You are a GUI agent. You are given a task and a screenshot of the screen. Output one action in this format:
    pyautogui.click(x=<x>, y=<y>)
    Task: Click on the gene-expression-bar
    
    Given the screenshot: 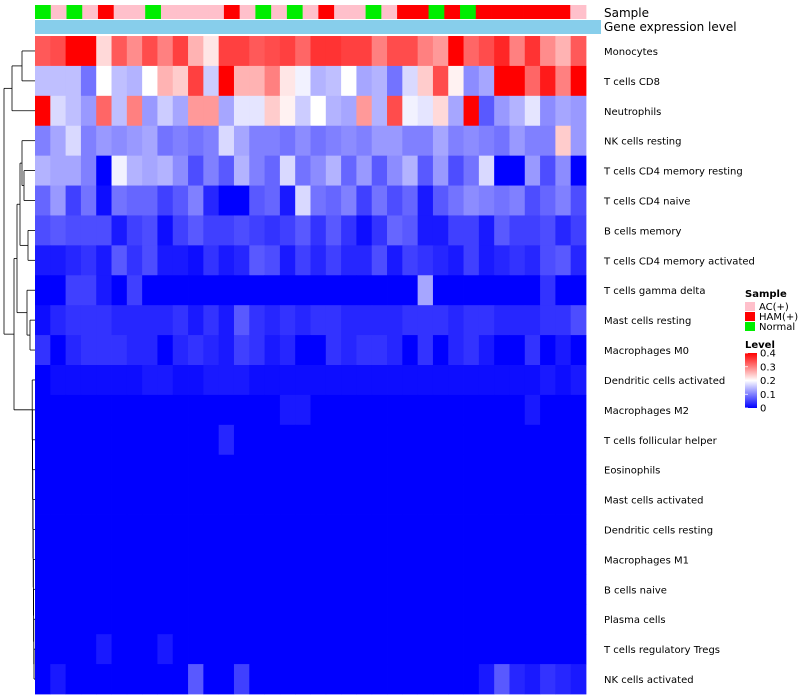 What is the action you would take?
    pyautogui.click(x=318, y=27)
    